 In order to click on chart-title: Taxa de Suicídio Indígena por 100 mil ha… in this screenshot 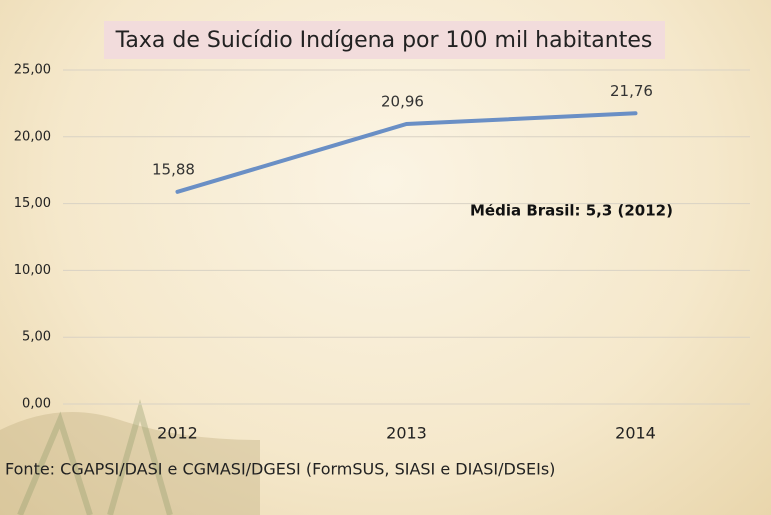, I will do `click(384, 40)`.